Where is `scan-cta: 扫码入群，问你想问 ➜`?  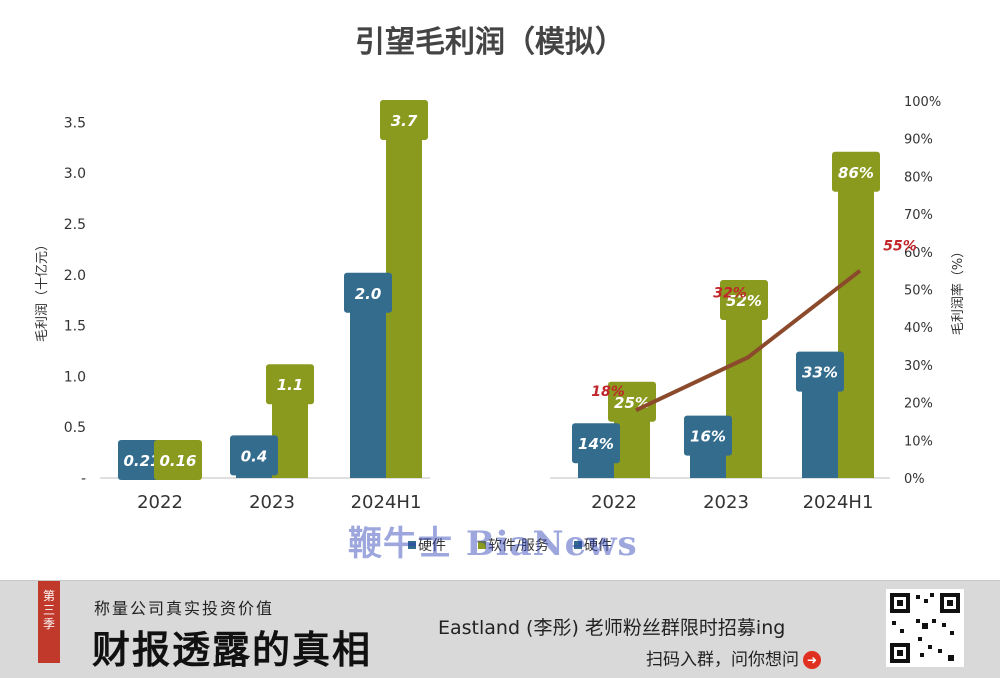
scan-cta: 扫码入群，问你想问 ➜ is located at coordinates (733, 657).